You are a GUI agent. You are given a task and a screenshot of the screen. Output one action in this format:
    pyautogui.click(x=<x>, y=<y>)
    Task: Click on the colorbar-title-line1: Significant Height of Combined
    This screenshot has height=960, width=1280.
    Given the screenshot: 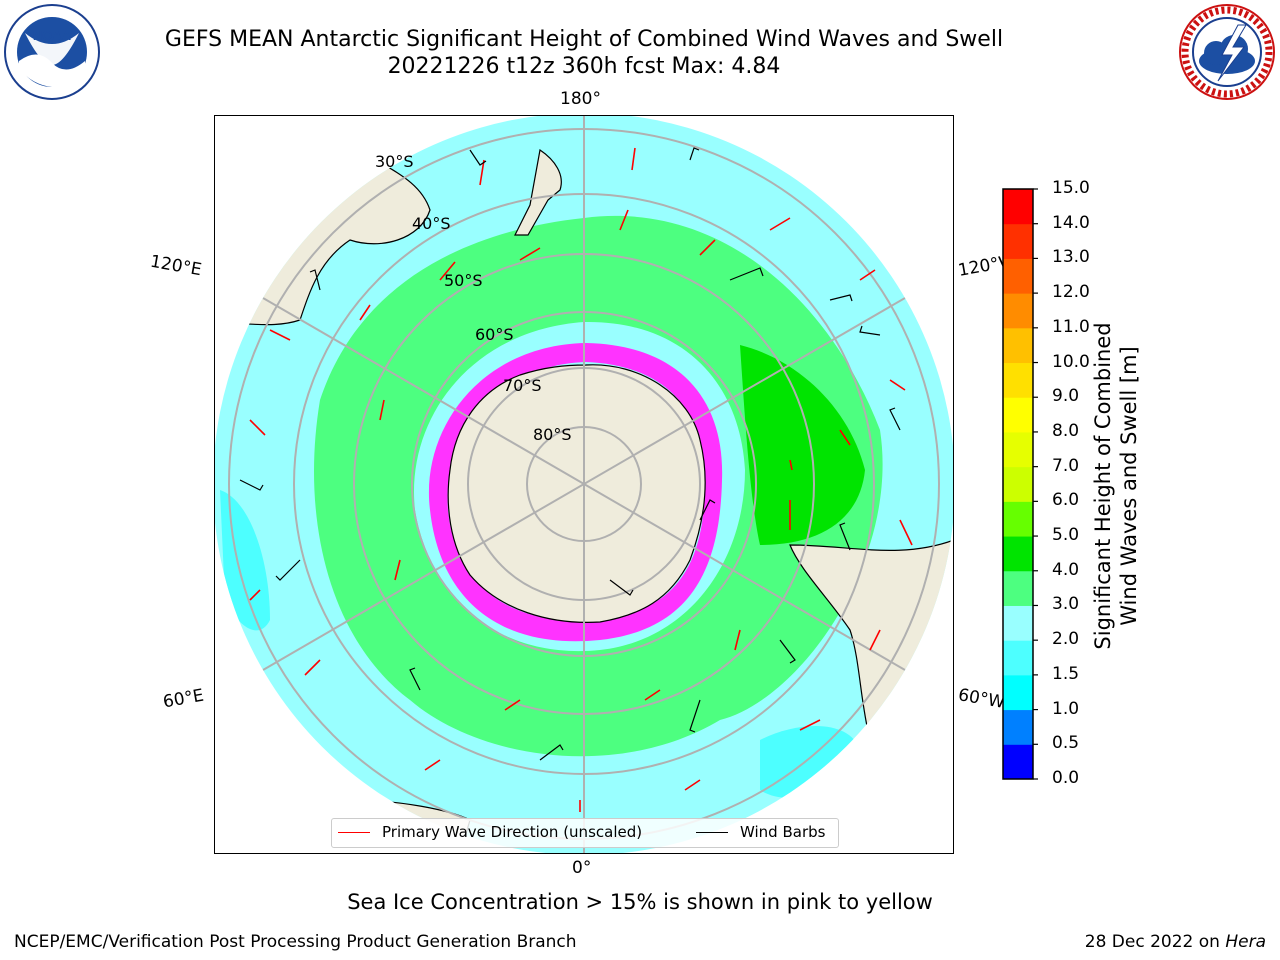 What is the action you would take?
    pyautogui.click(x=1103, y=486)
    